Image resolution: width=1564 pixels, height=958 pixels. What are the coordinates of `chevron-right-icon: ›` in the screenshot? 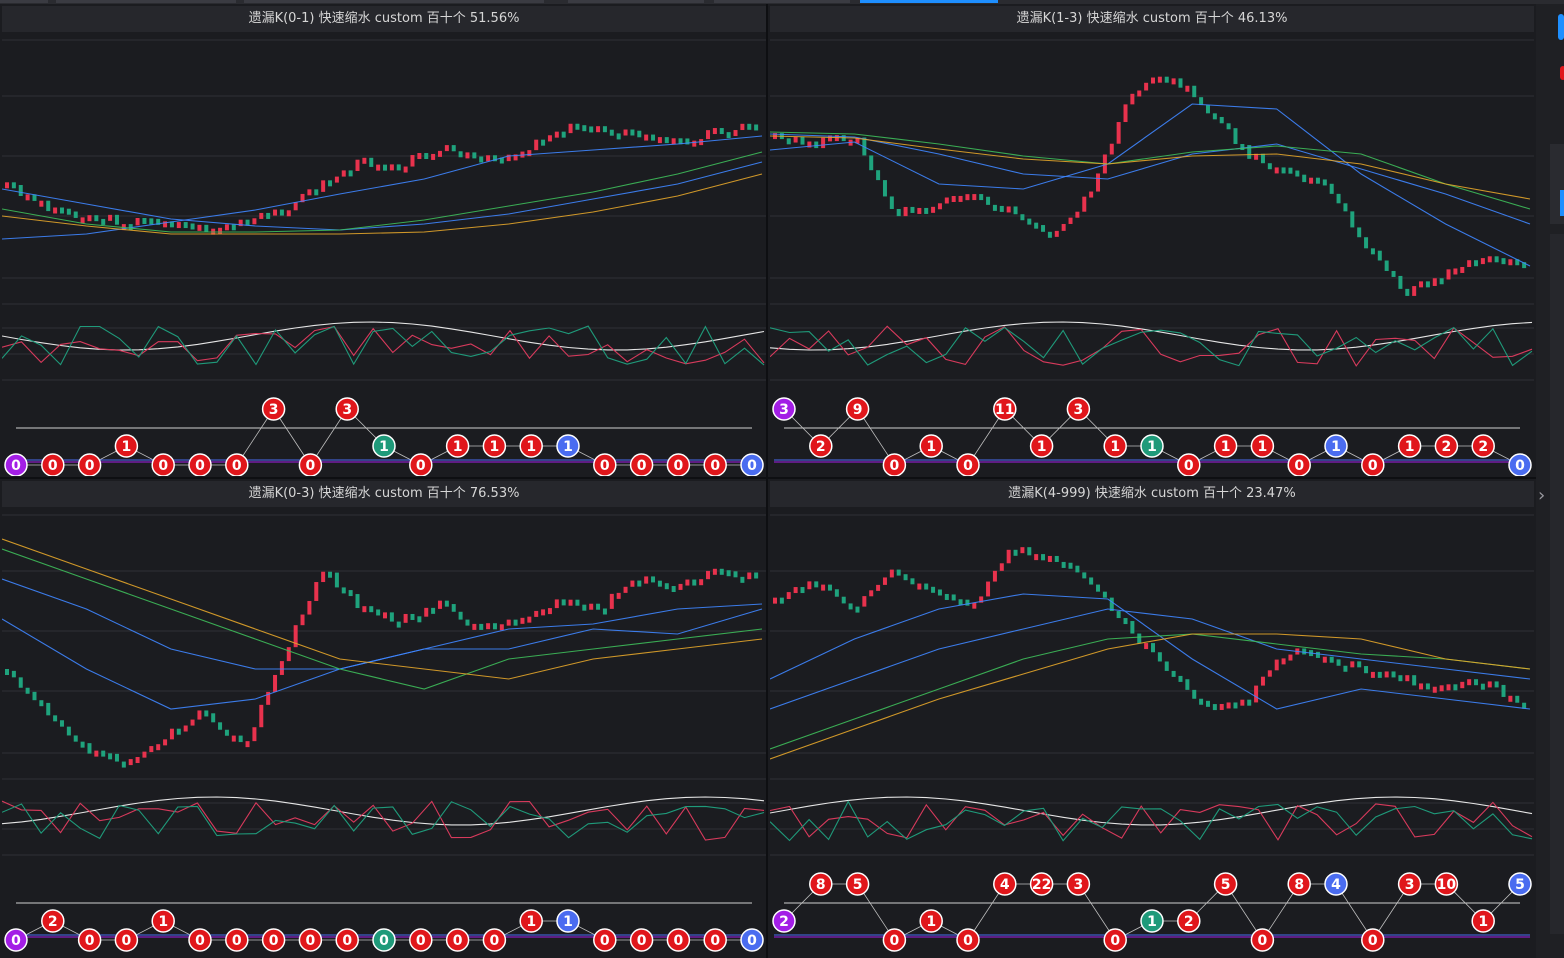 It's located at (1542, 495).